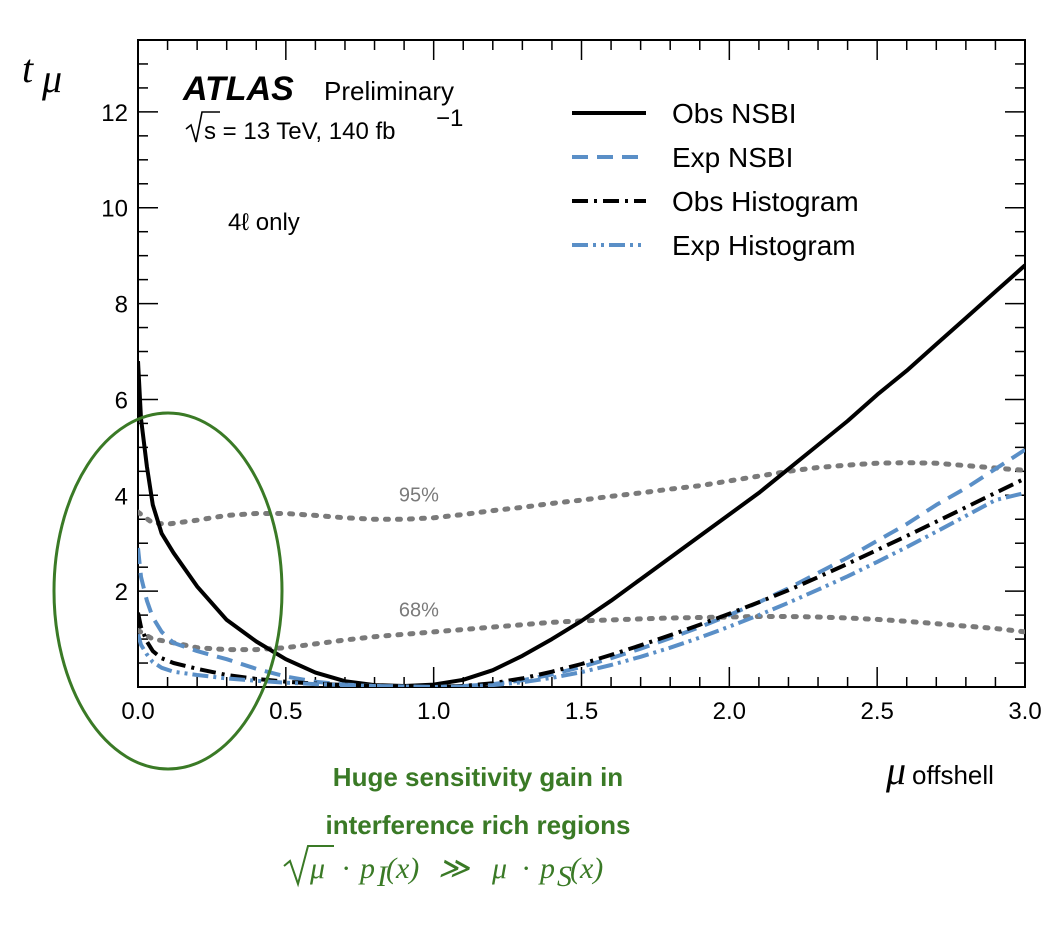  What do you see at coordinates (765, 201) in the screenshot?
I see `legend-label: Obs Histogram` at bounding box center [765, 201].